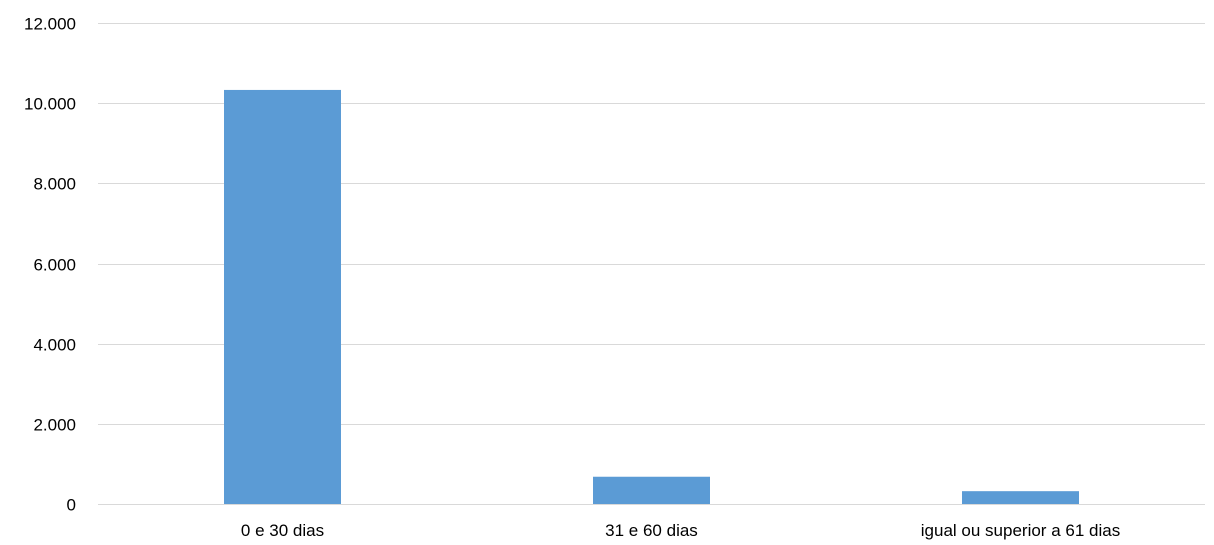 Image resolution: width=1214 pixels, height=545 pixels. I want to click on x-tick-label: igual ou superior a 61 dias, so click(1020, 530).